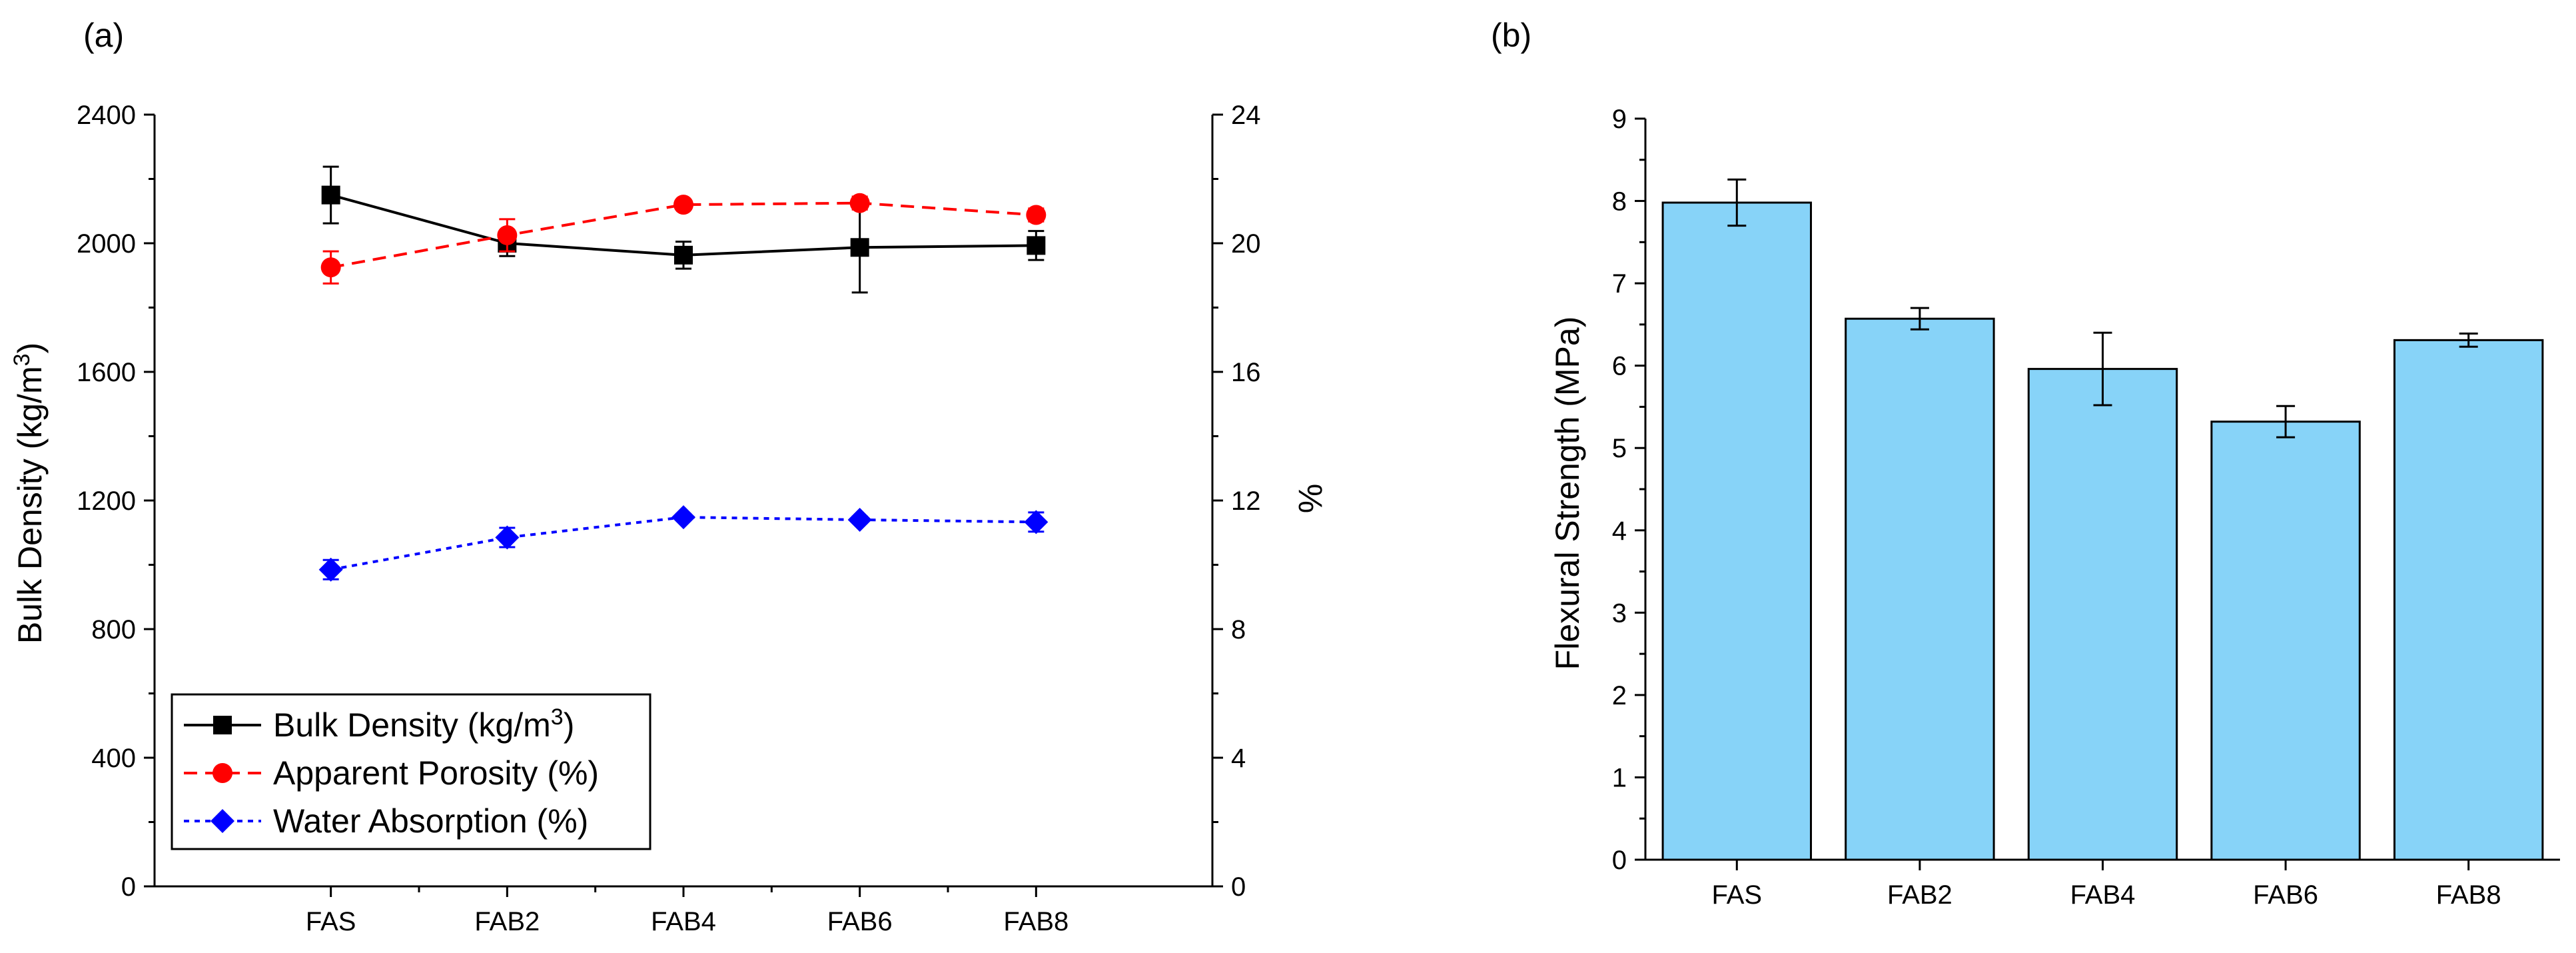  Describe the element at coordinates (114, 629) in the screenshot. I see `left-tick-label: 800` at that location.